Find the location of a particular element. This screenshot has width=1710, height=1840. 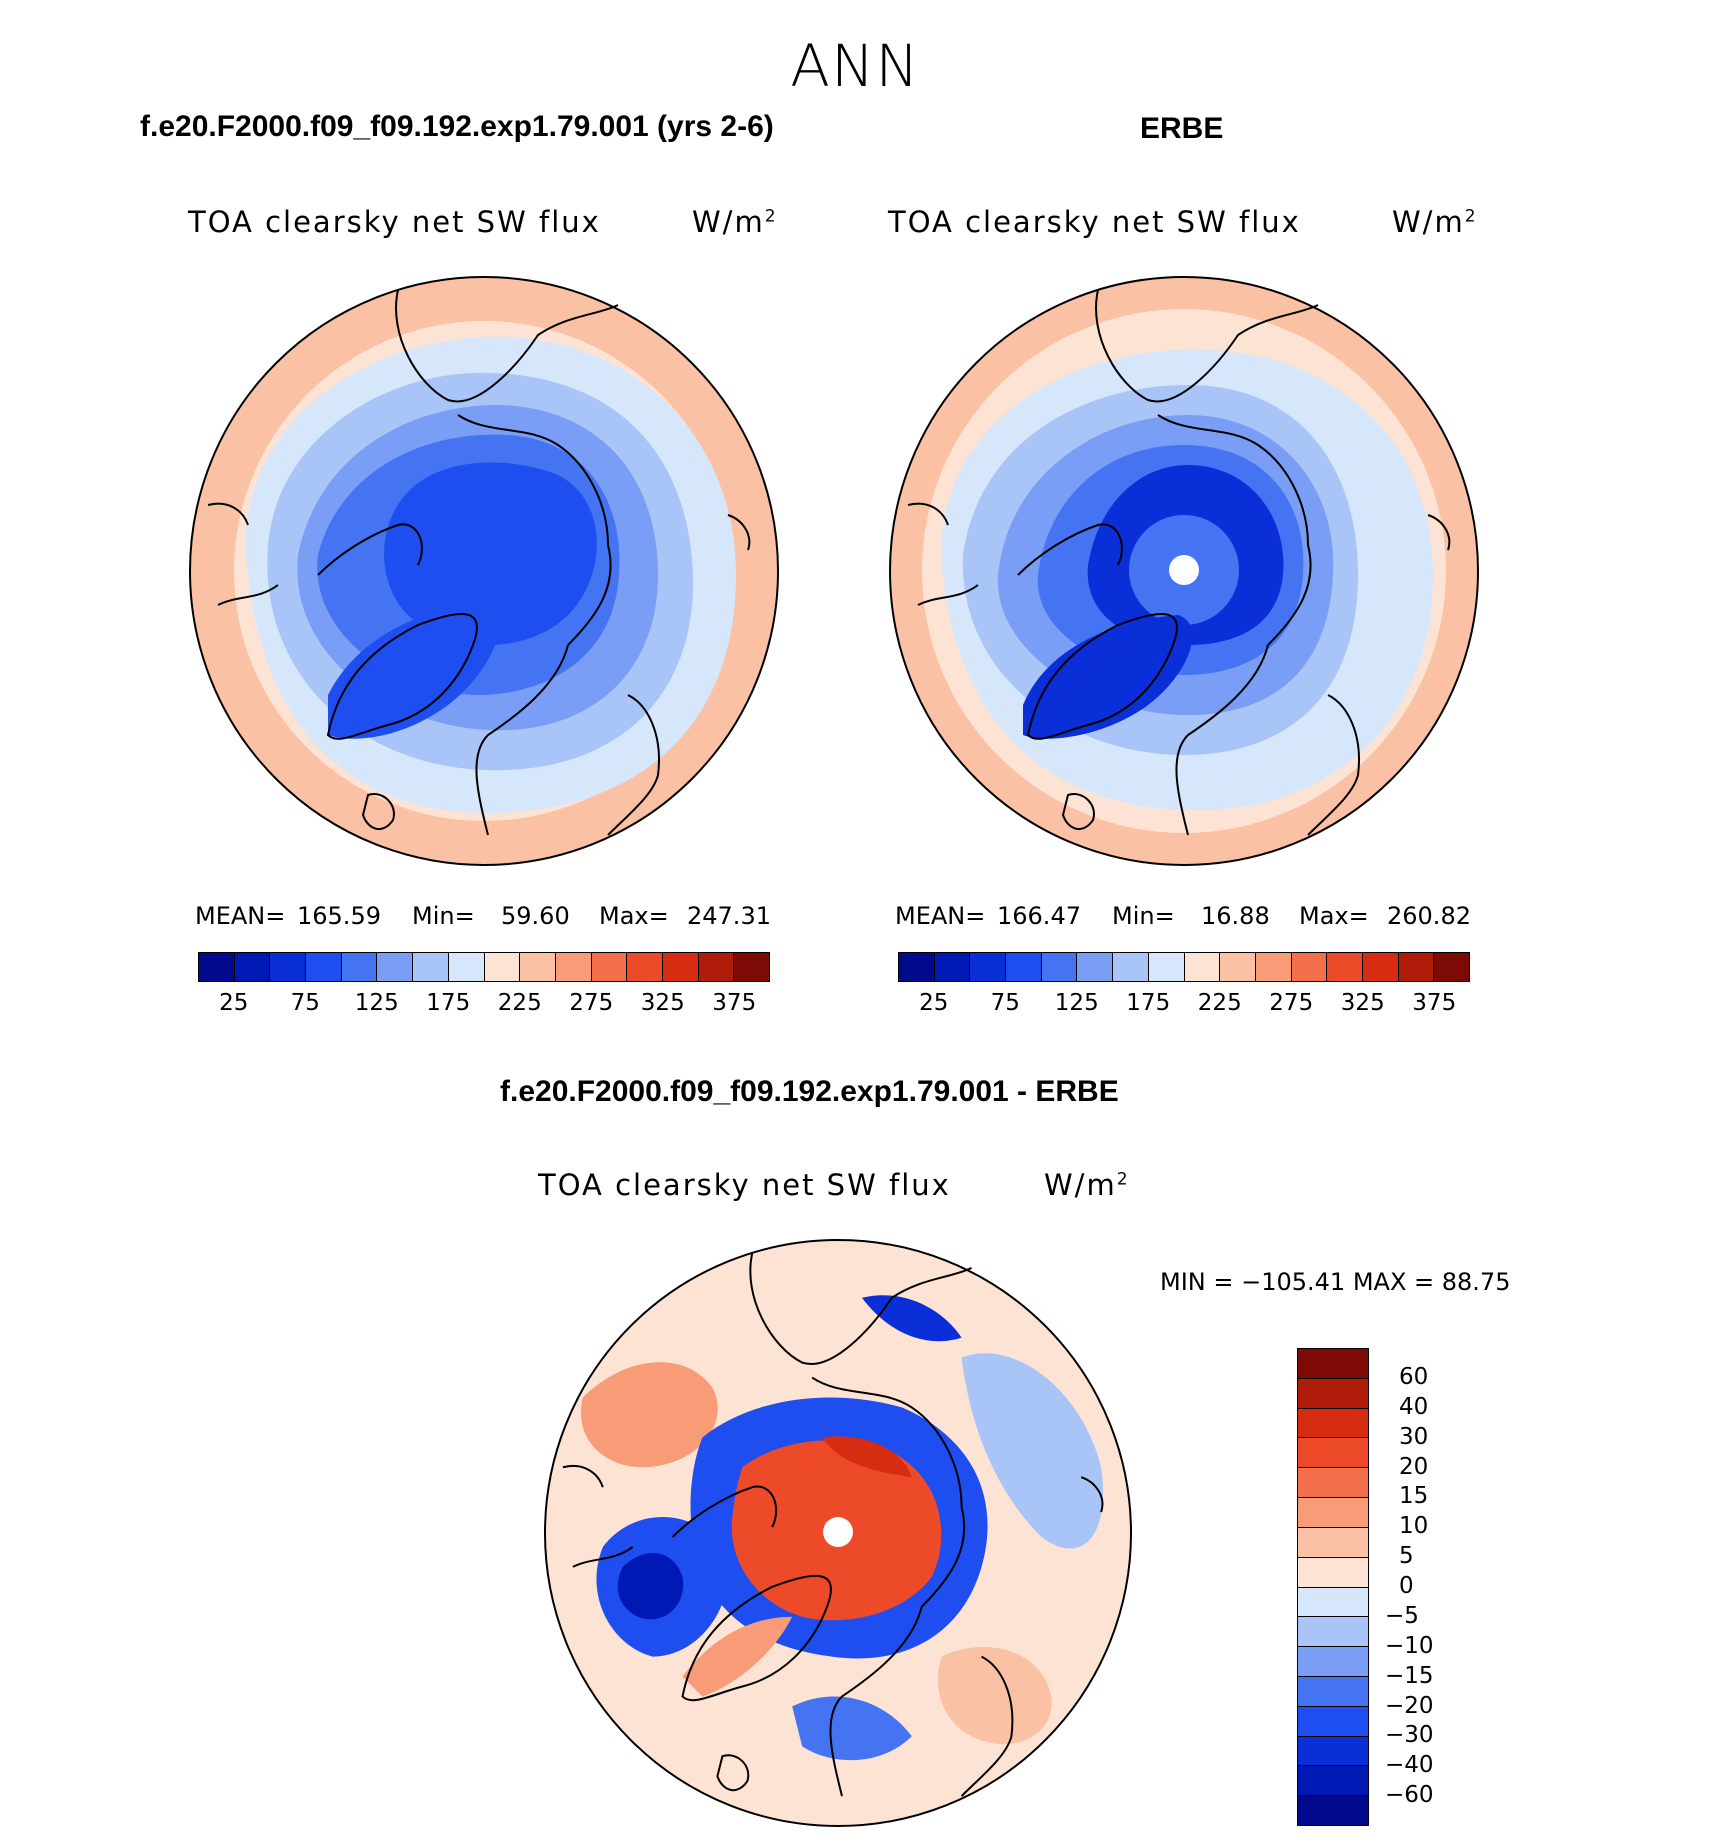

panel2-colorbar is located at coordinates (1184, 967).